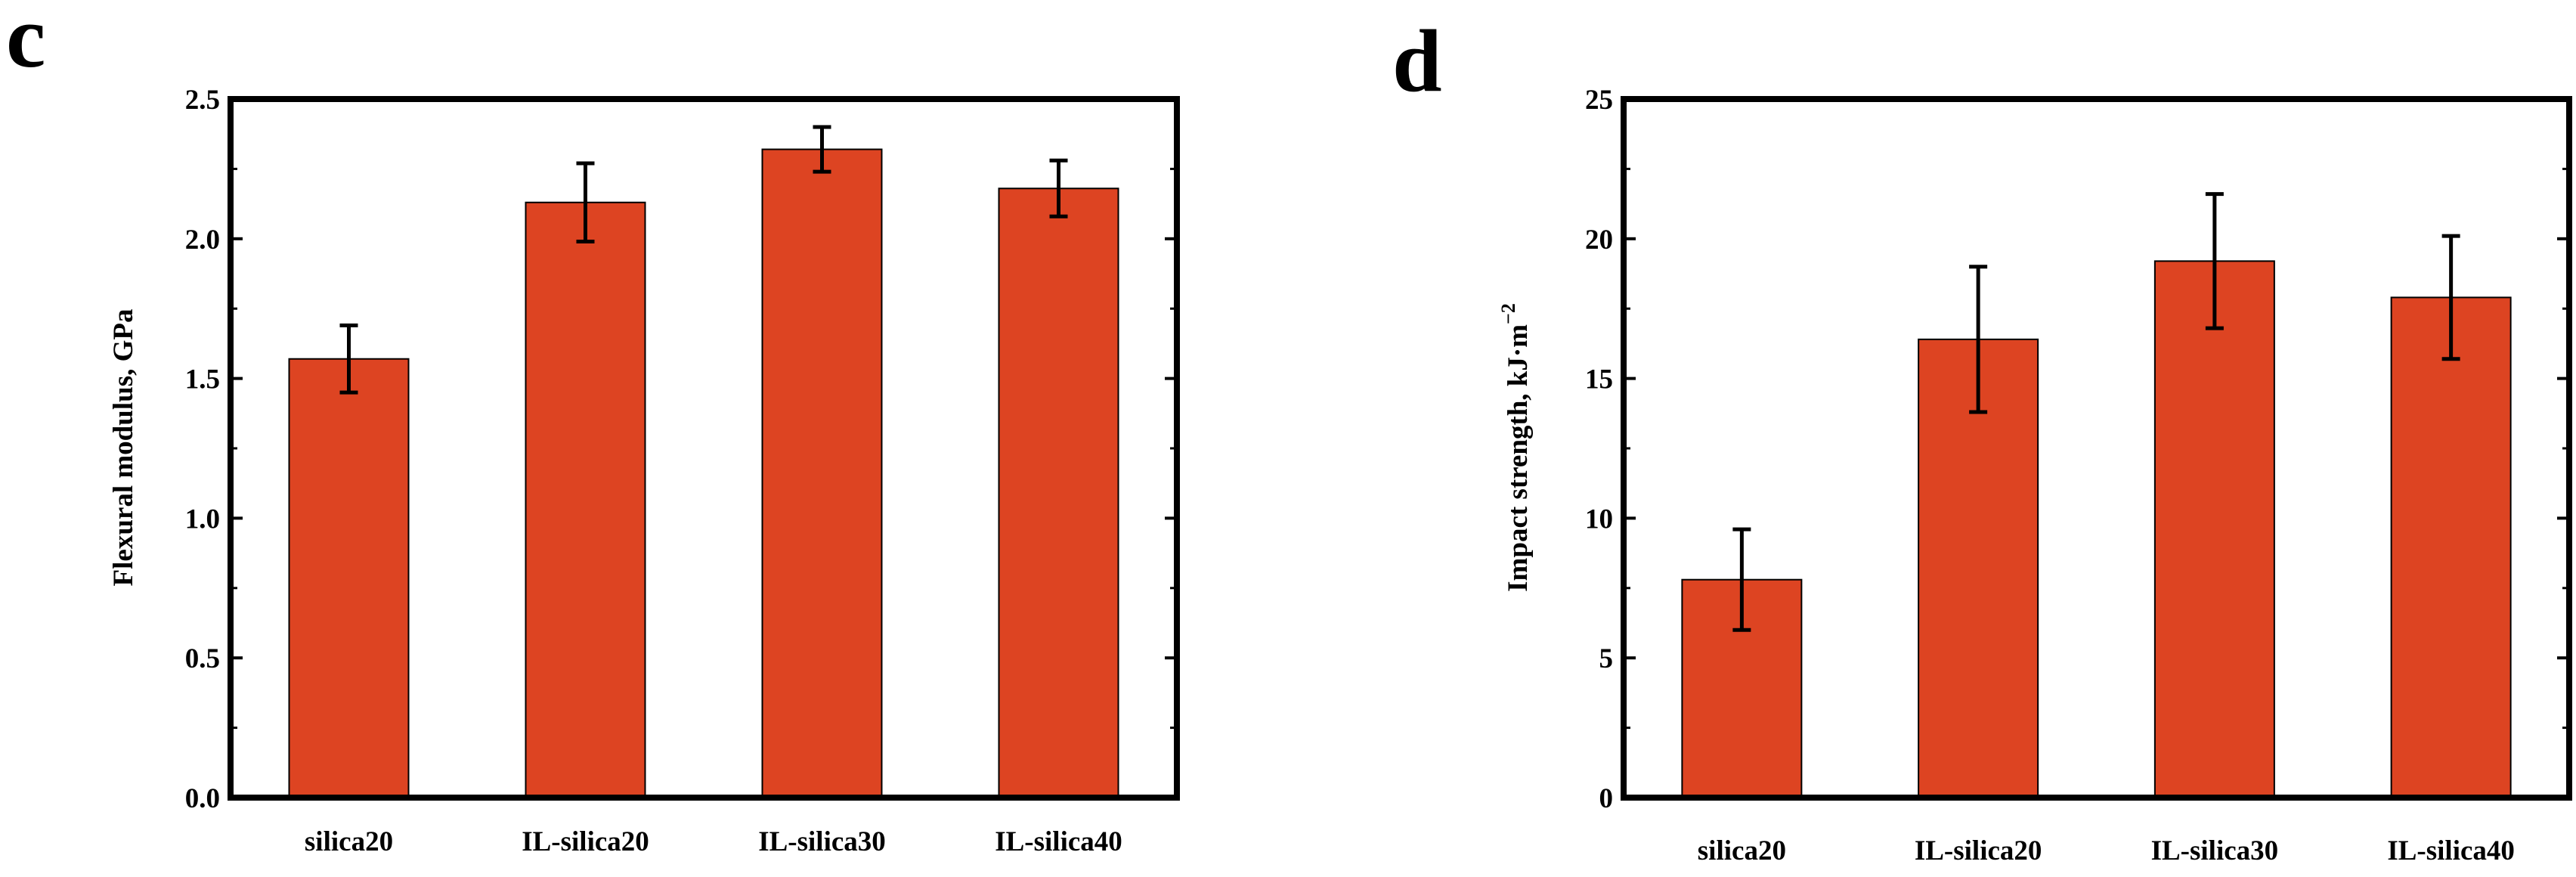 The height and width of the screenshot is (877, 2576). What do you see at coordinates (1599, 240) in the screenshot?
I see `y-tick-label: 20` at bounding box center [1599, 240].